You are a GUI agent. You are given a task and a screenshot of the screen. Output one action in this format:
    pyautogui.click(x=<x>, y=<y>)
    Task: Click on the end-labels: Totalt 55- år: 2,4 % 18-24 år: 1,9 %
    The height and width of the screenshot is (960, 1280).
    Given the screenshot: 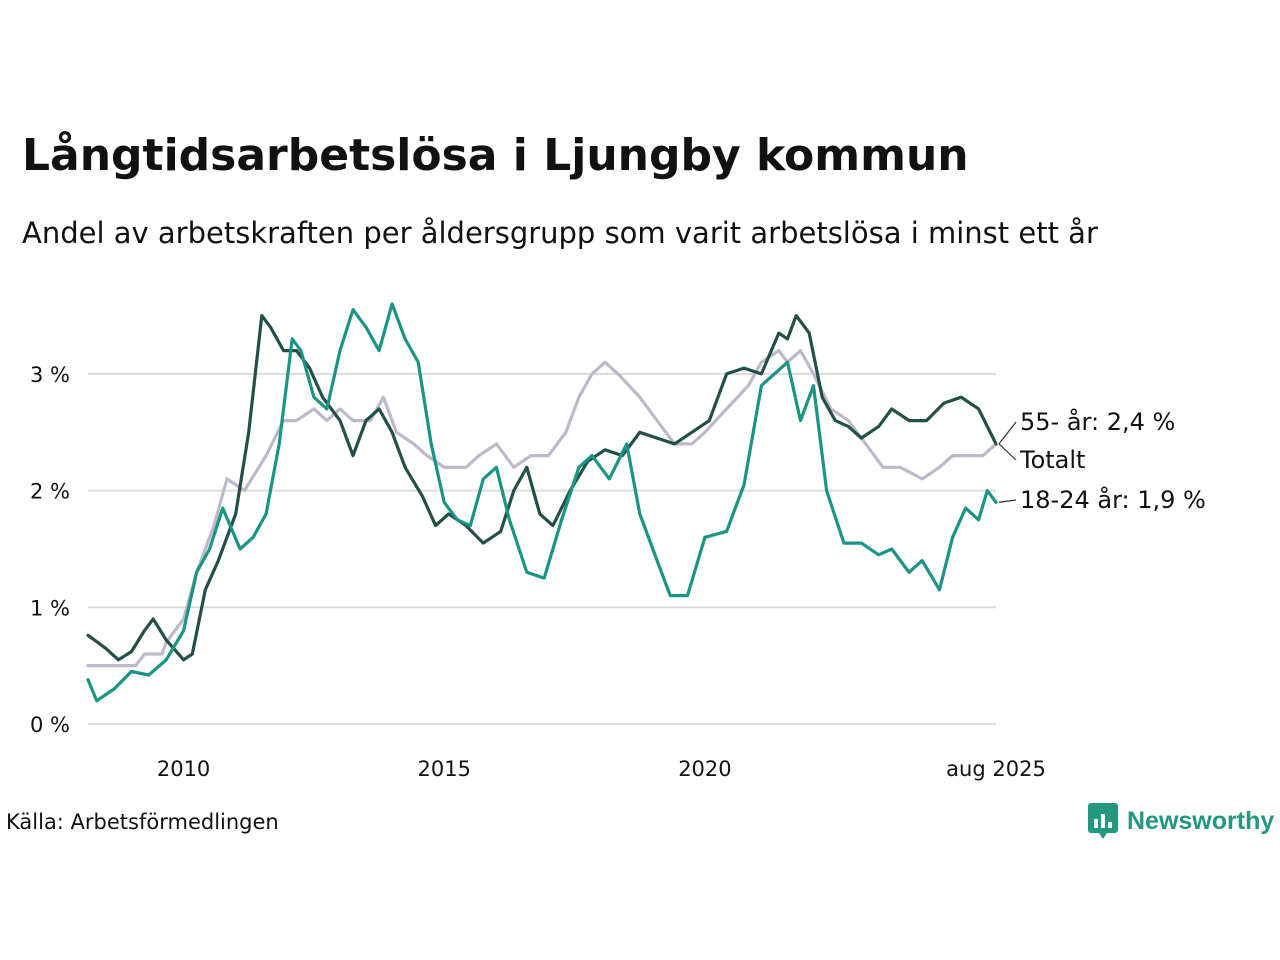 What is the action you would take?
    pyautogui.click(x=1102, y=460)
    